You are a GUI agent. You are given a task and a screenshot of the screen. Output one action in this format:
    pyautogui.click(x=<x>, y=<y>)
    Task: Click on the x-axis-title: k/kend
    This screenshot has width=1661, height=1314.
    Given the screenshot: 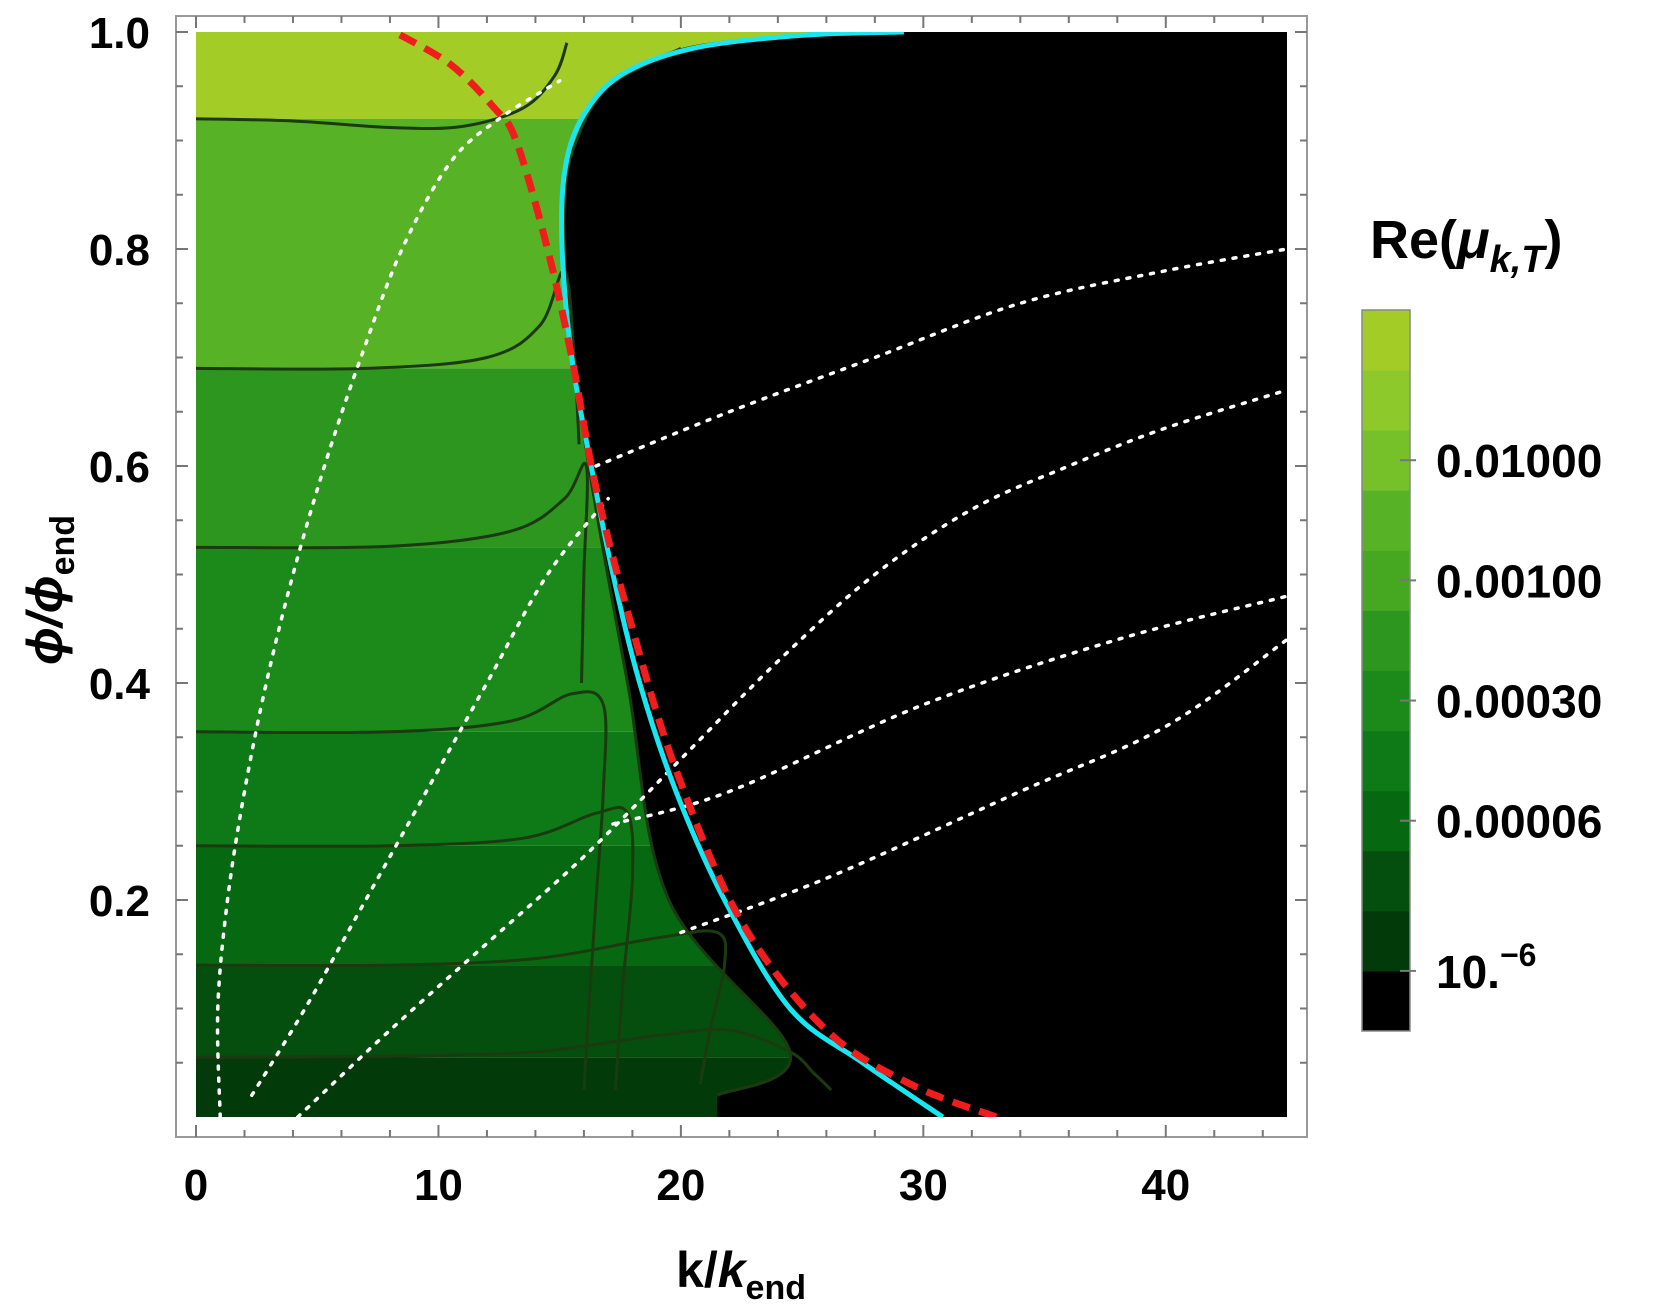 What is the action you would take?
    pyautogui.click(x=741, y=1274)
    